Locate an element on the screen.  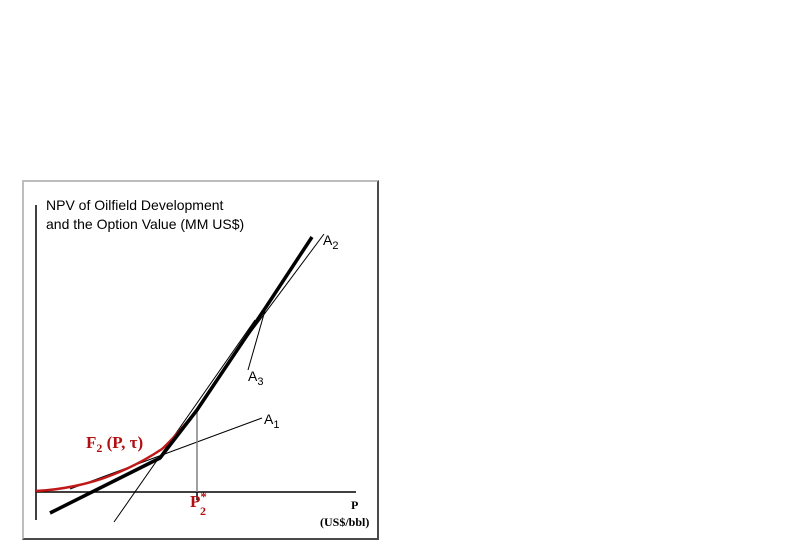
label-a2-main: A is located at coordinates (328, 240).